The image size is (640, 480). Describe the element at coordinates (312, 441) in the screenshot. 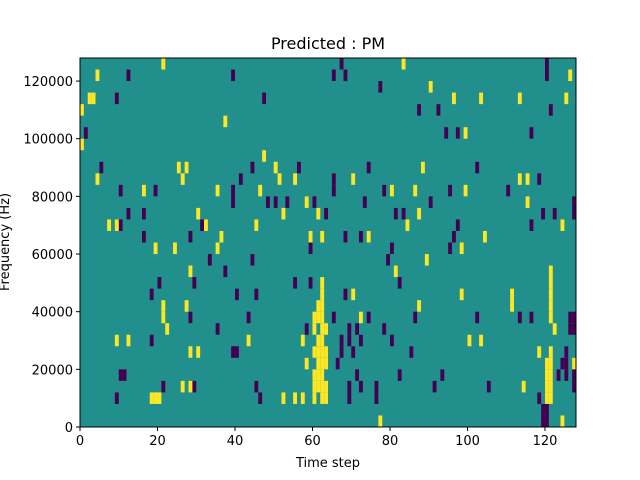

I see `x-tick-label: 60` at that location.